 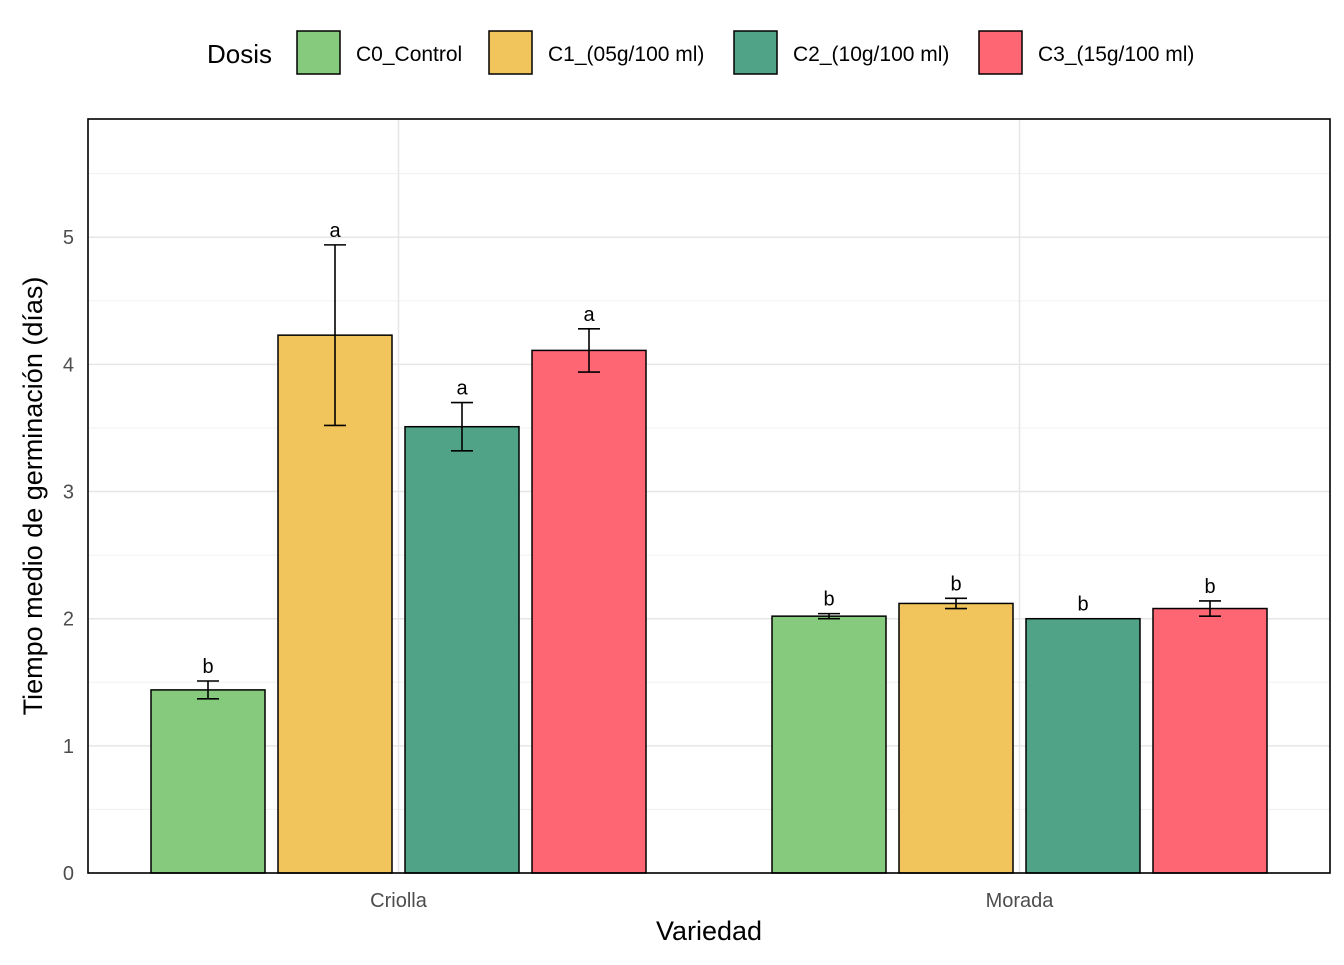 I want to click on x-tick-label: Criolla, so click(x=399, y=901).